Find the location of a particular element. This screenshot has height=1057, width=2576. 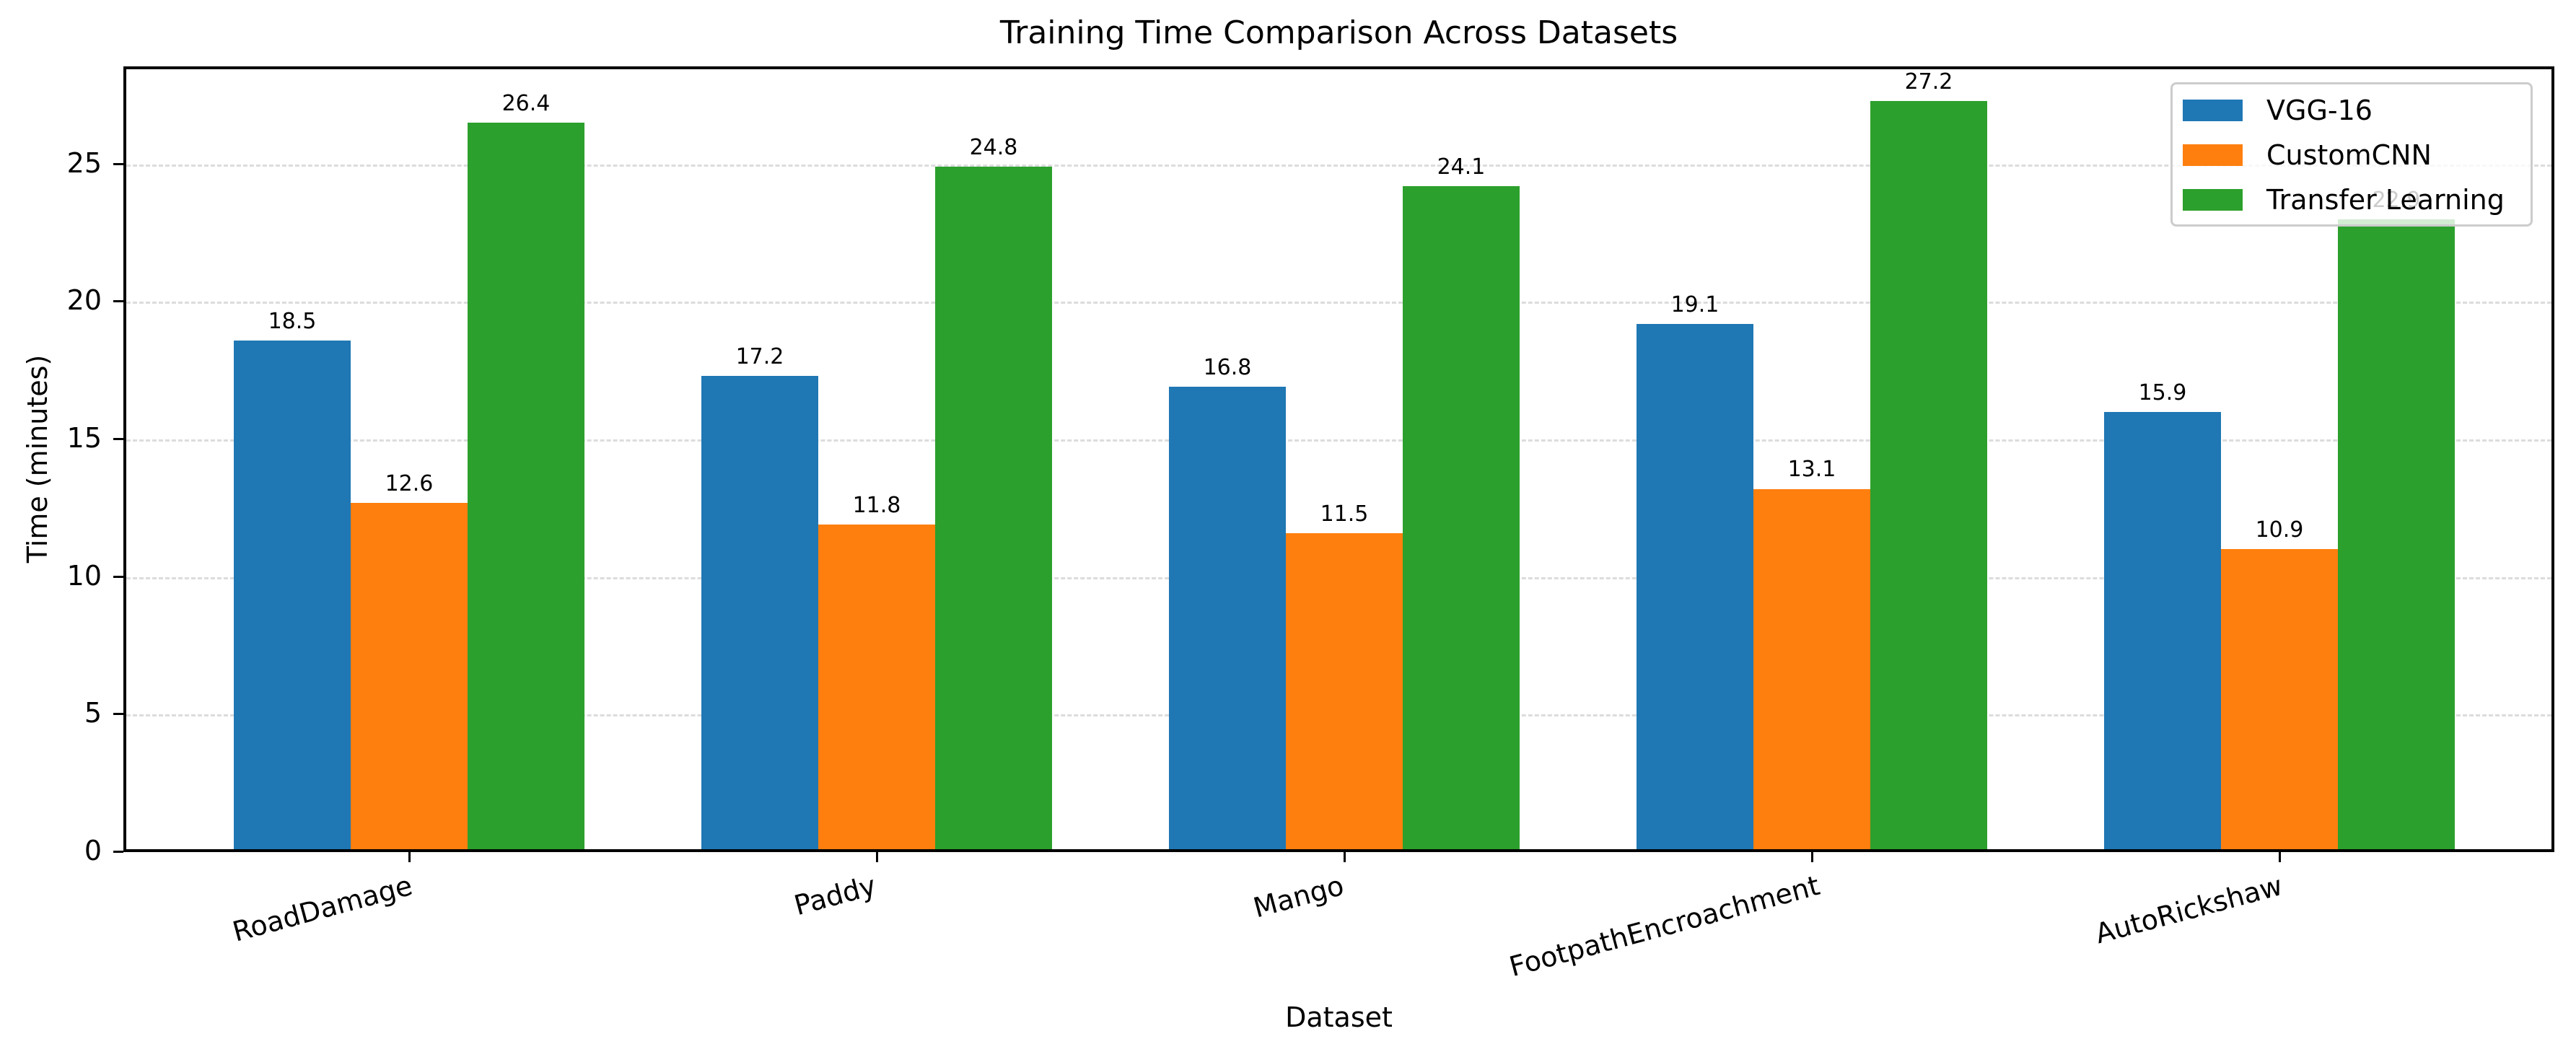

x-axis-label: Dataset is located at coordinates (1339, 1017).